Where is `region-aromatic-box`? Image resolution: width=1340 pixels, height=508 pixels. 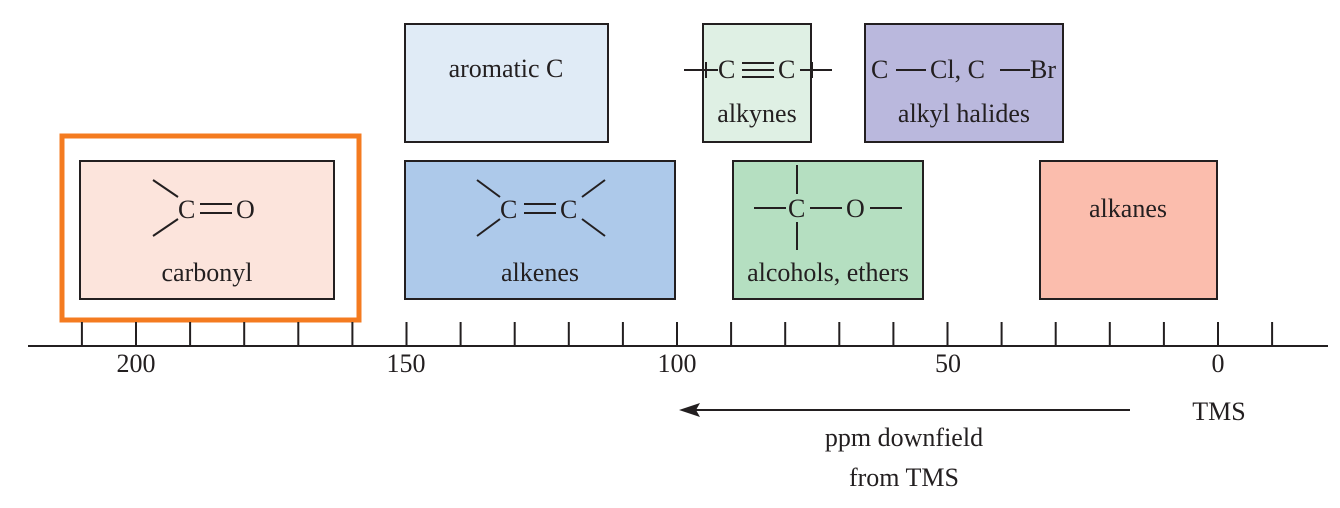 region-aromatic-box is located at coordinates (506, 83).